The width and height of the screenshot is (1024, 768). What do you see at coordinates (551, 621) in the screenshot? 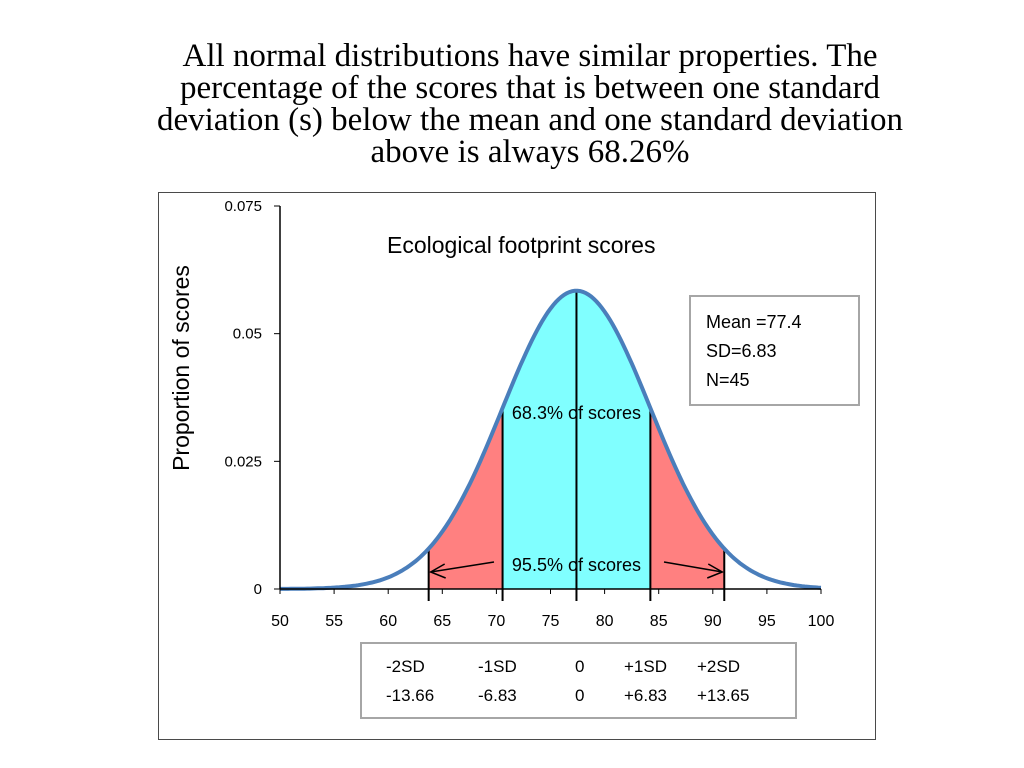
I see `x-tick-label: 75` at bounding box center [551, 621].